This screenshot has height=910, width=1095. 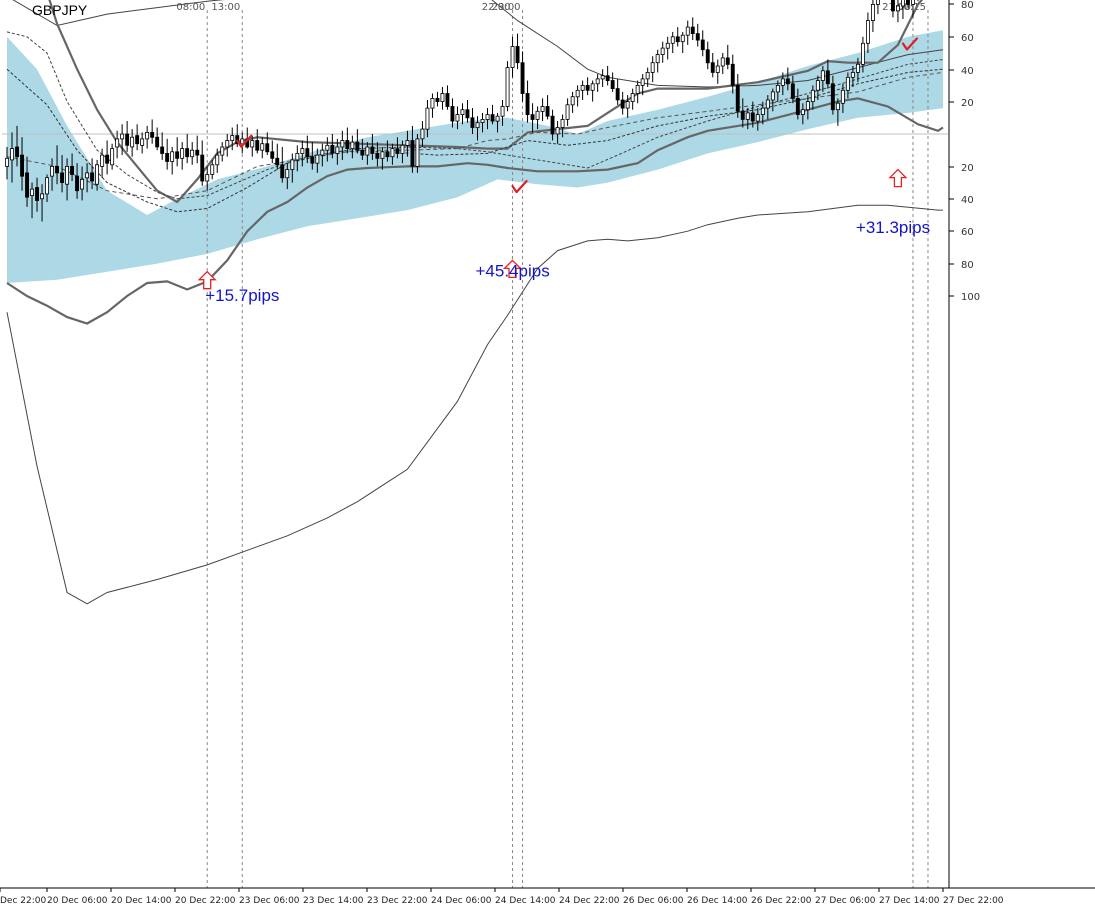 I want to click on inner-band-middle, so click(x=475, y=140).